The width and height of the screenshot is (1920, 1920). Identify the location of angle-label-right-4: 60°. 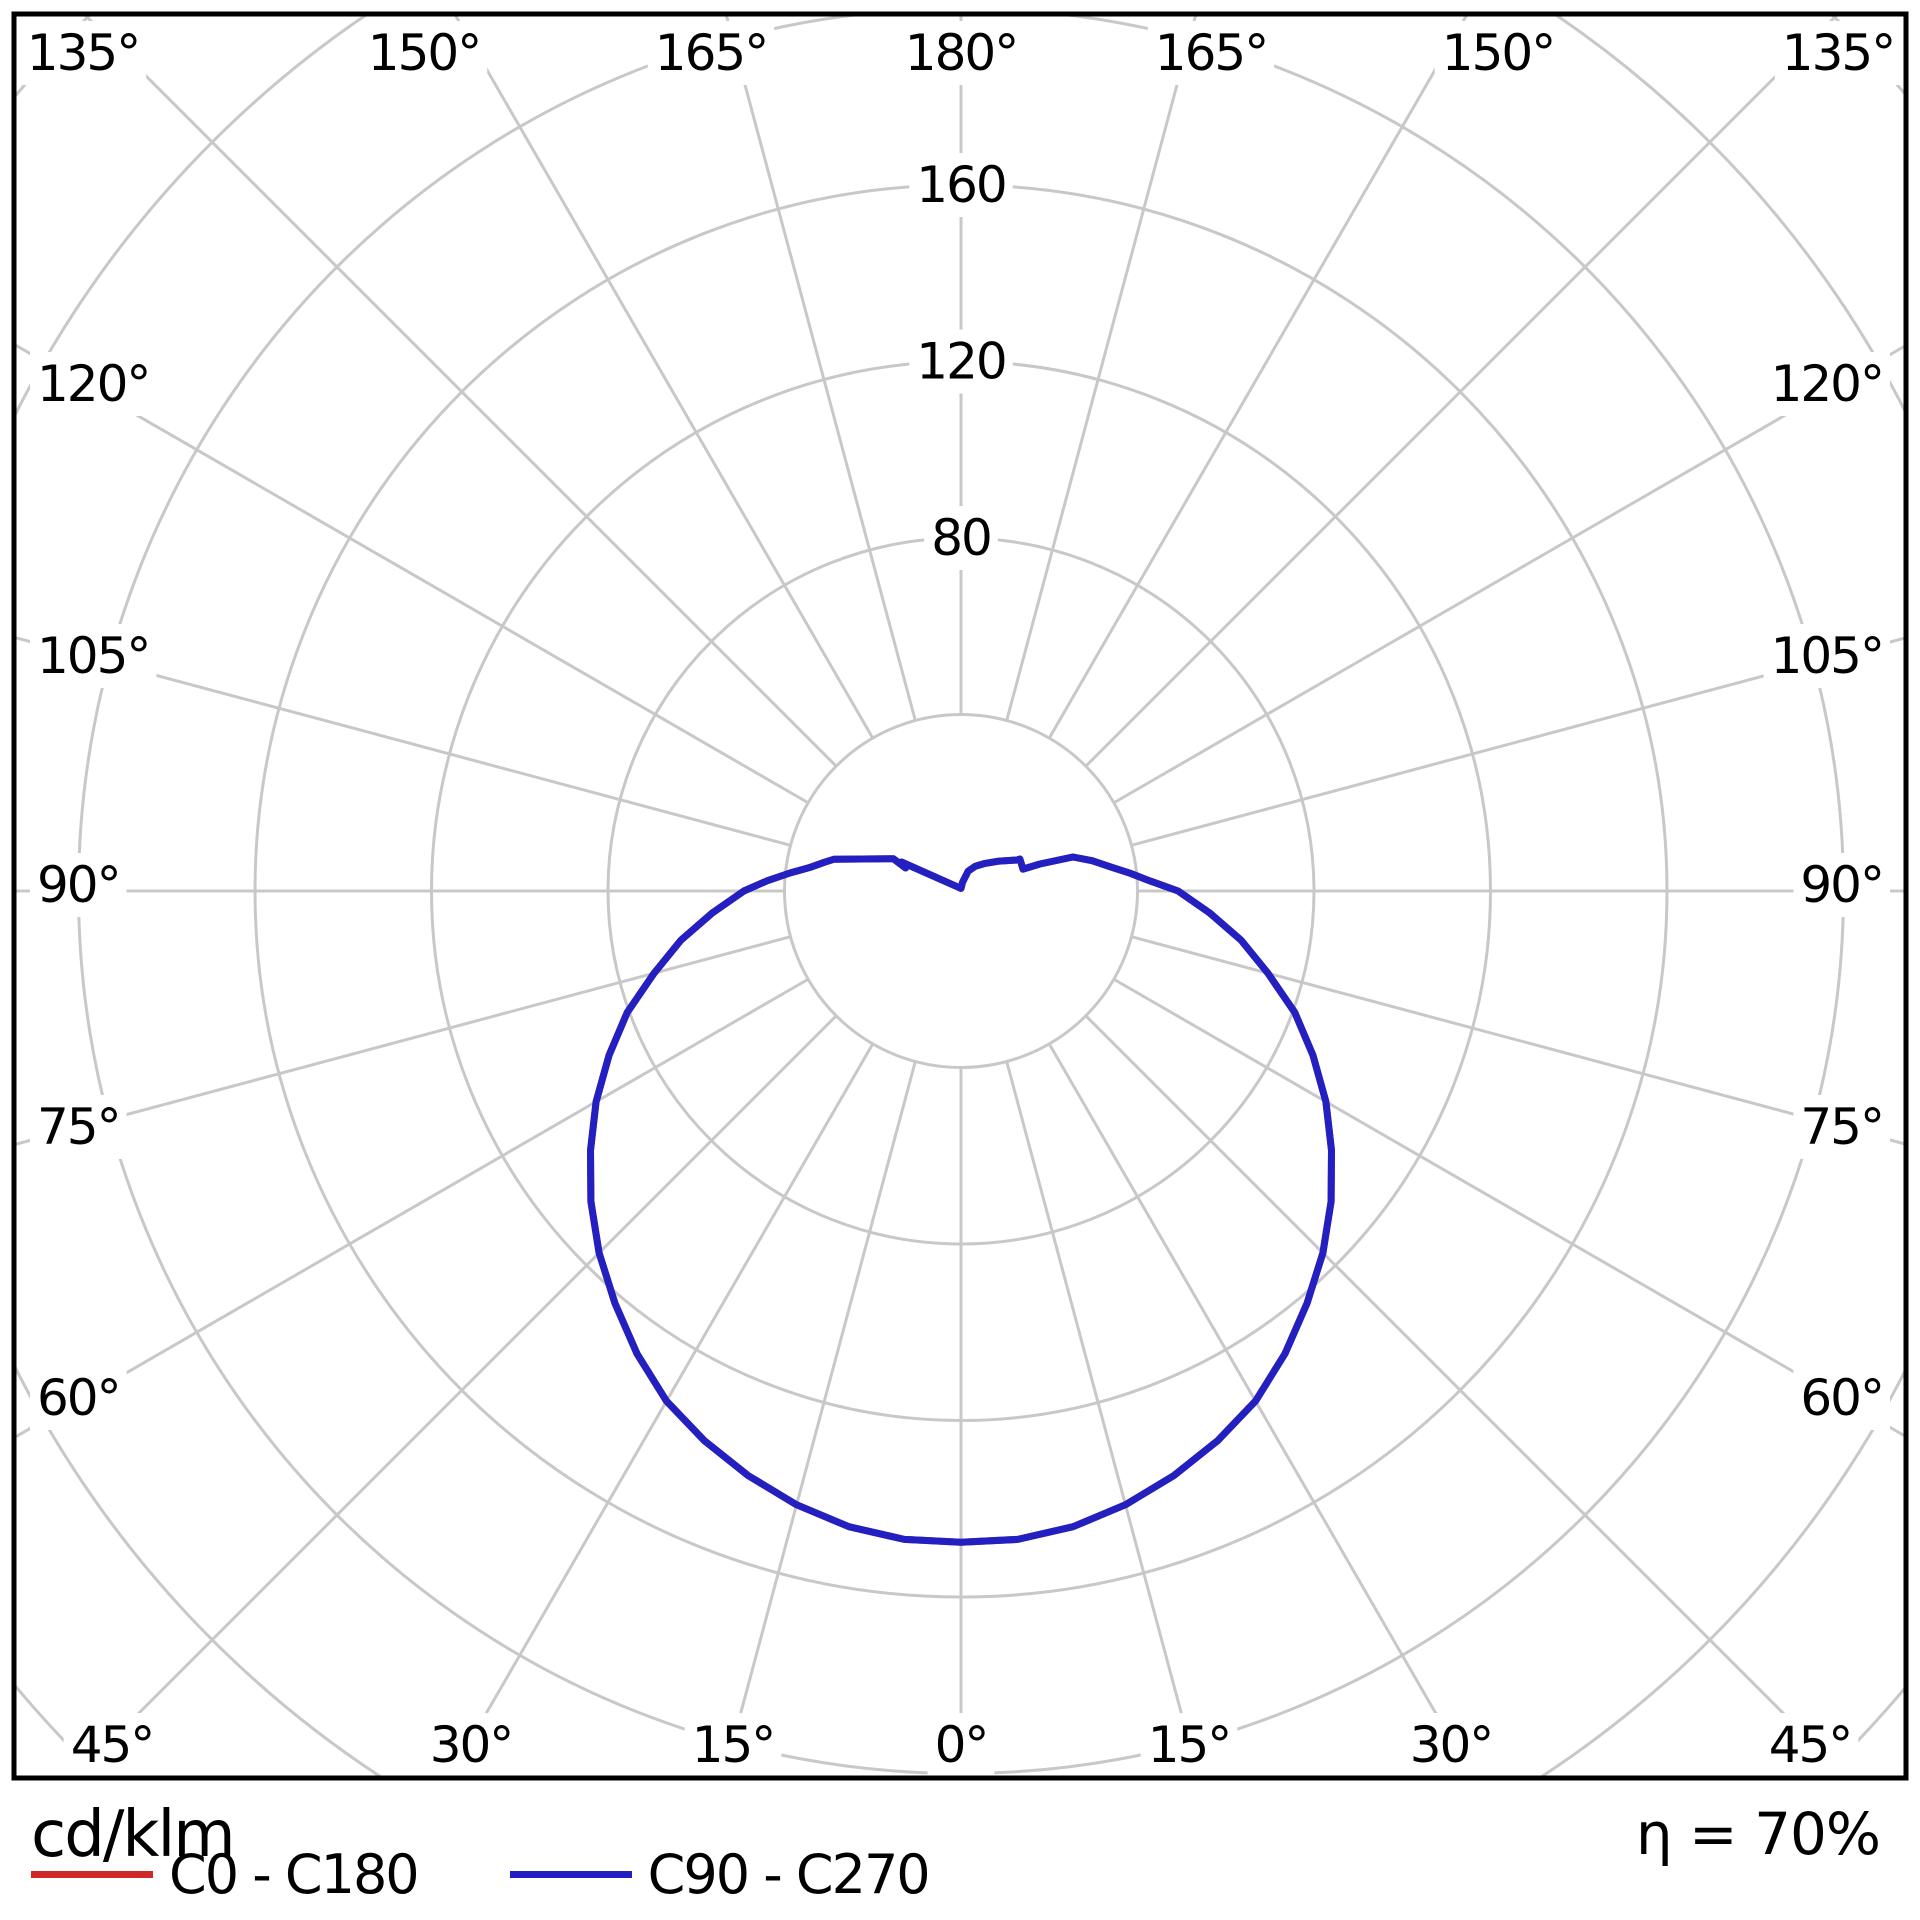
(1841, 1398).